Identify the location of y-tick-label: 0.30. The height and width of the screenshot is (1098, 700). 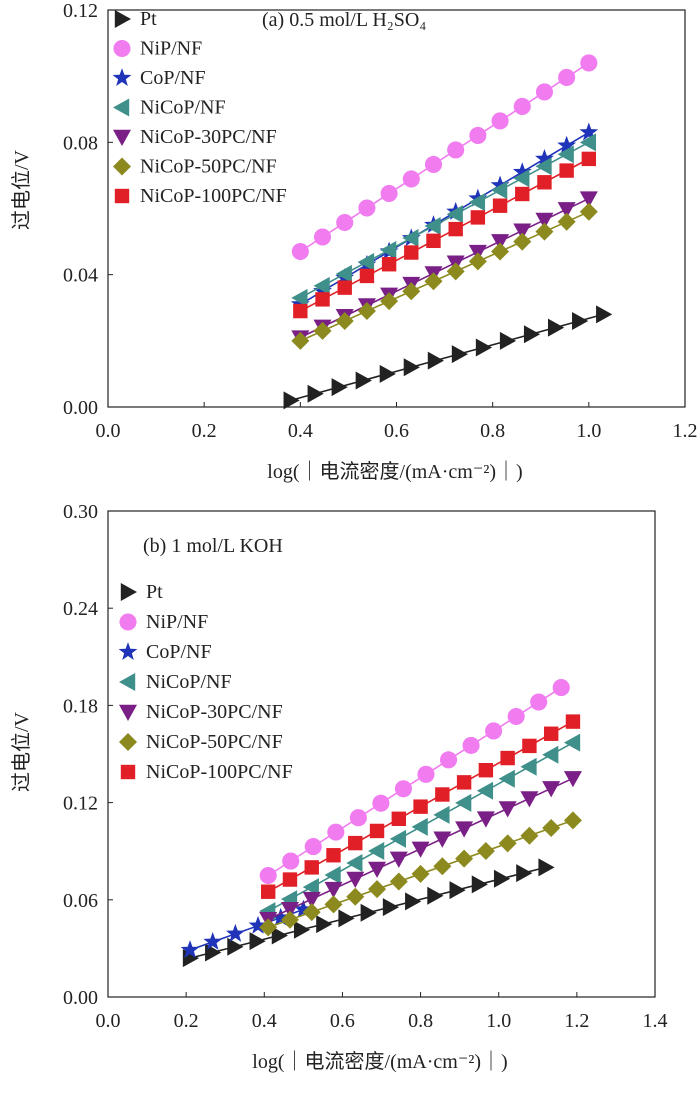
(80, 512).